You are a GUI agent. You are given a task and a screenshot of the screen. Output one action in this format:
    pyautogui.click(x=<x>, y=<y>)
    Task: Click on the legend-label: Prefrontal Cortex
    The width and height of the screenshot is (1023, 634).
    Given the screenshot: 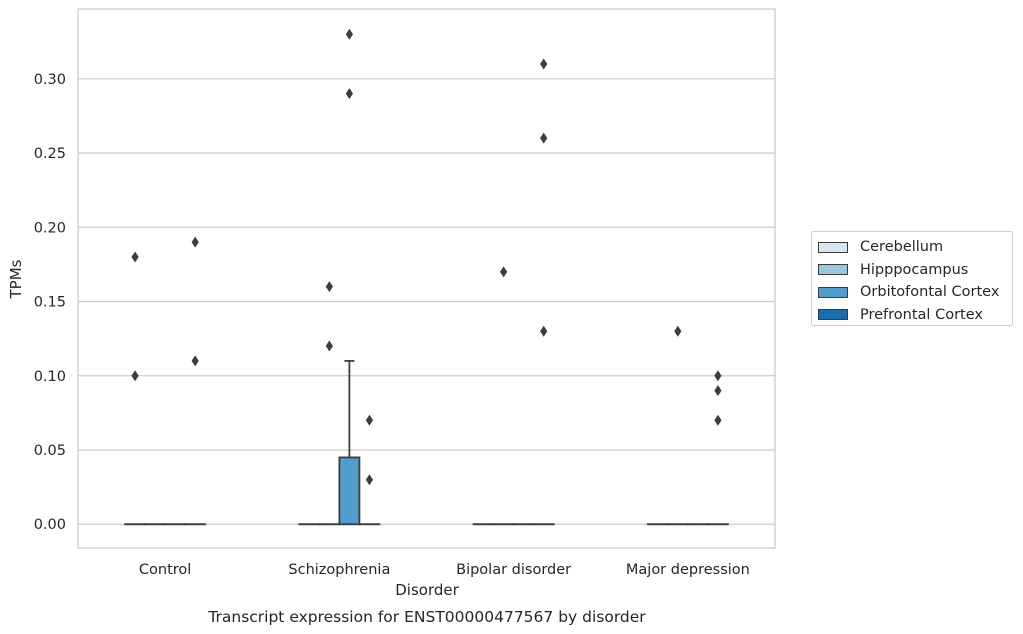 What is the action you would take?
    pyautogui.click(x=921, y=314)
    